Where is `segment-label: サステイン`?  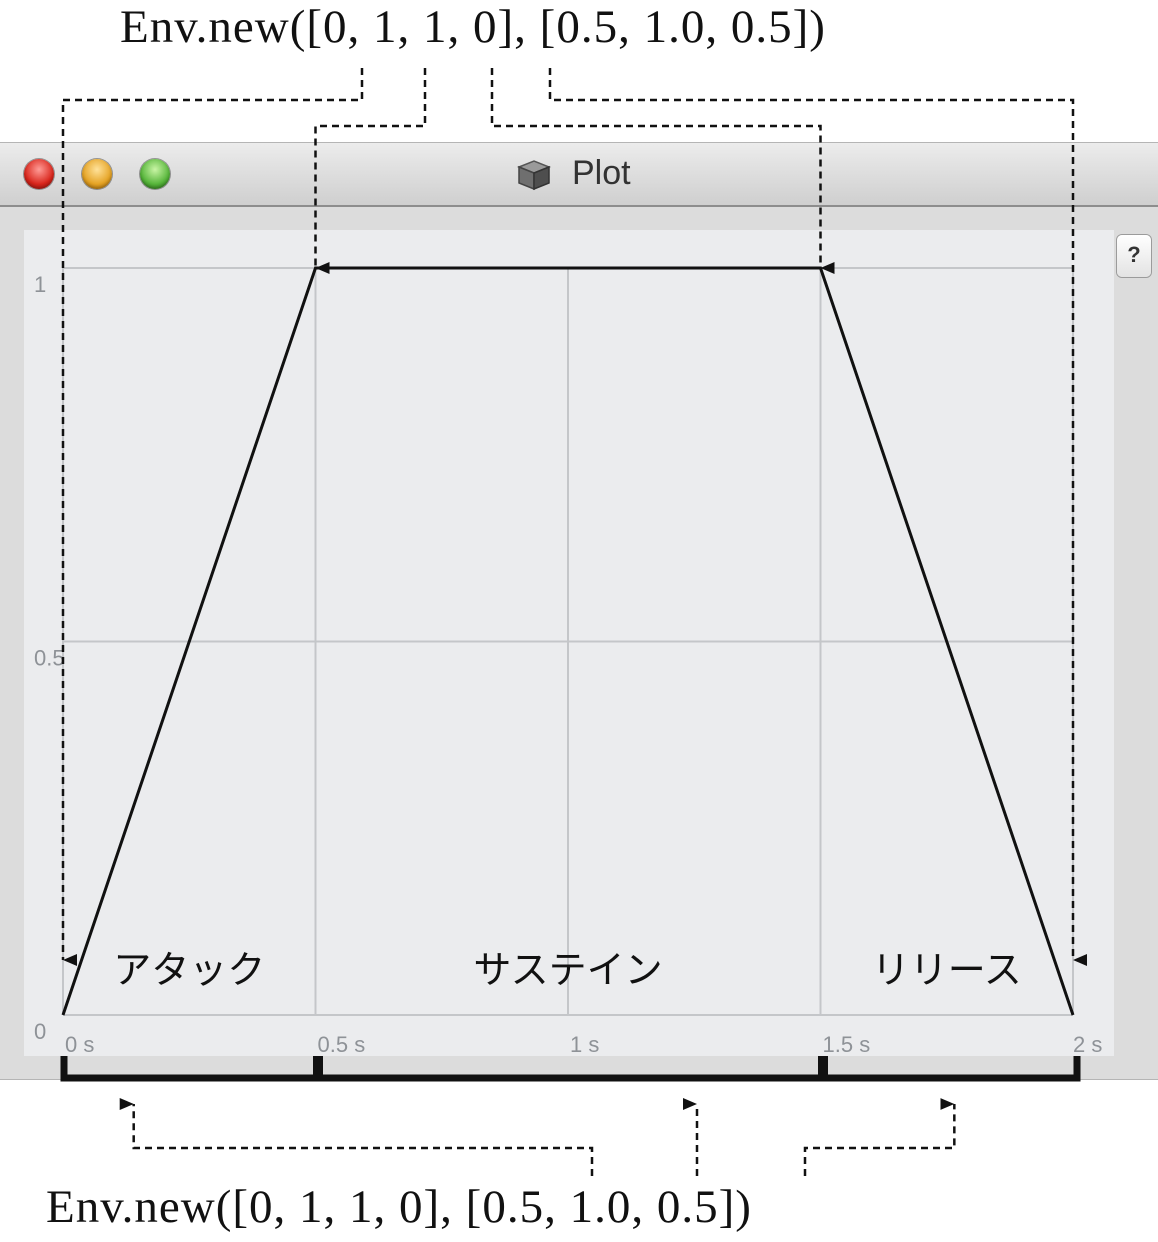
segment-label: サステイン is located at coordinates (567, 970).